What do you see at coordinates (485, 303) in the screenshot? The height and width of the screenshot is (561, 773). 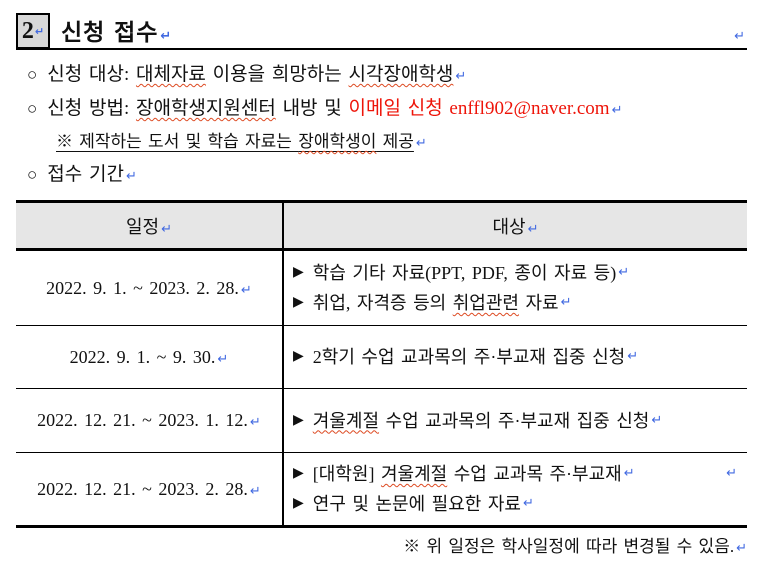 I see `text-segment: 취업관련` at bounding box center [485, 303].